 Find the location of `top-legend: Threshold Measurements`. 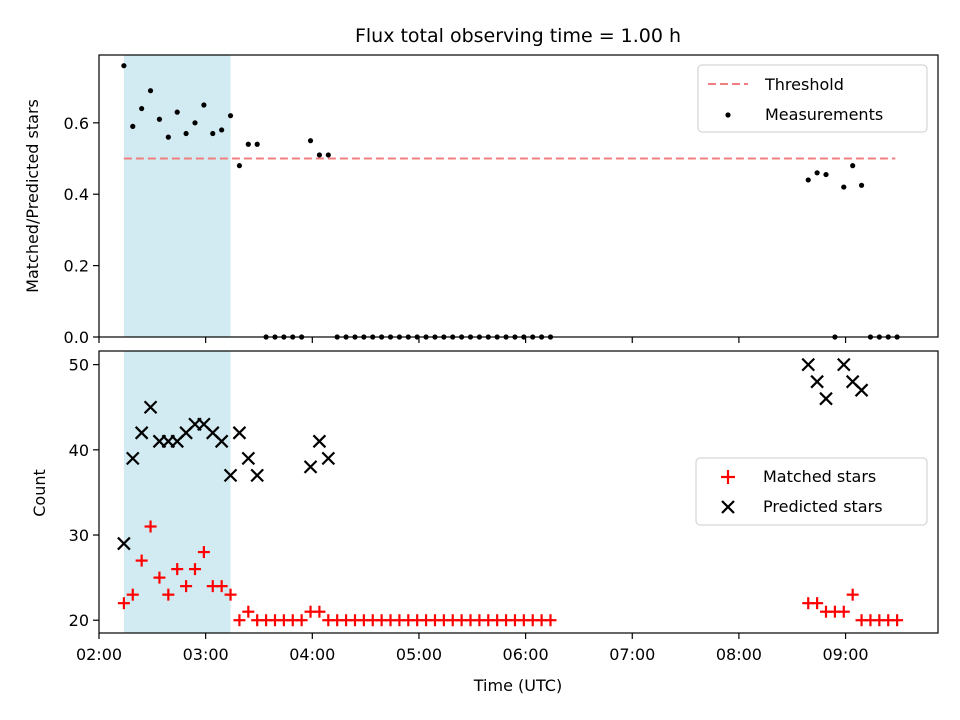

top-legend: Threshold Measurements is located at coordinates (812, 98).